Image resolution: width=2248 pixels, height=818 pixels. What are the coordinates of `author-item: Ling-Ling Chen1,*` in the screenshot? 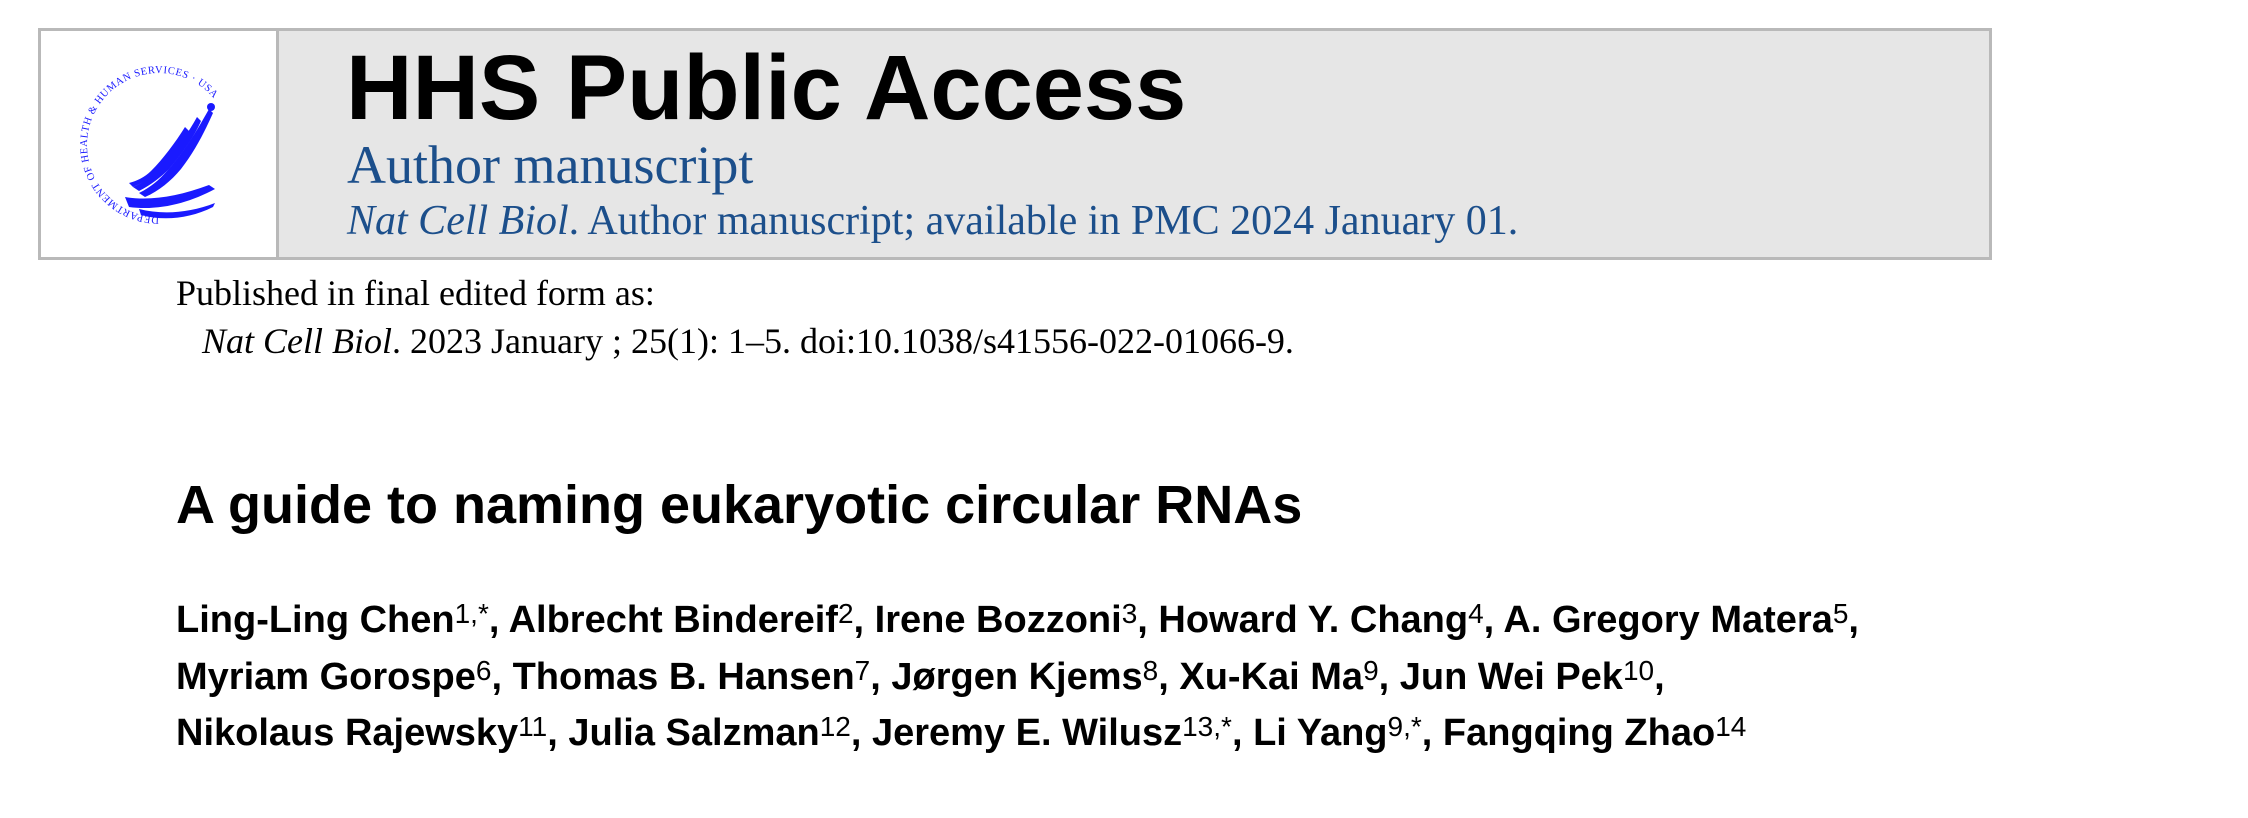 It's located at (332, 619).